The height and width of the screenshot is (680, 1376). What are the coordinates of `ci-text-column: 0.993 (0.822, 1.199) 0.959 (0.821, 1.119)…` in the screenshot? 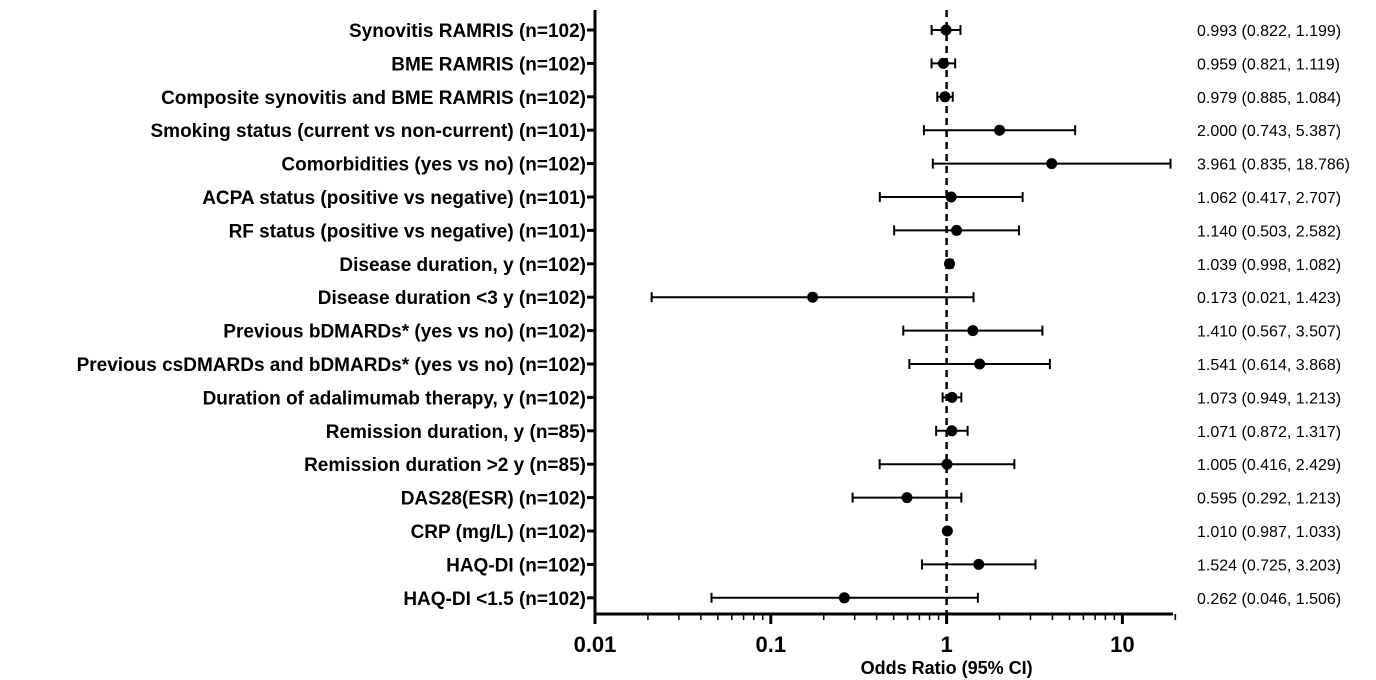 It's located at (1273, 315).